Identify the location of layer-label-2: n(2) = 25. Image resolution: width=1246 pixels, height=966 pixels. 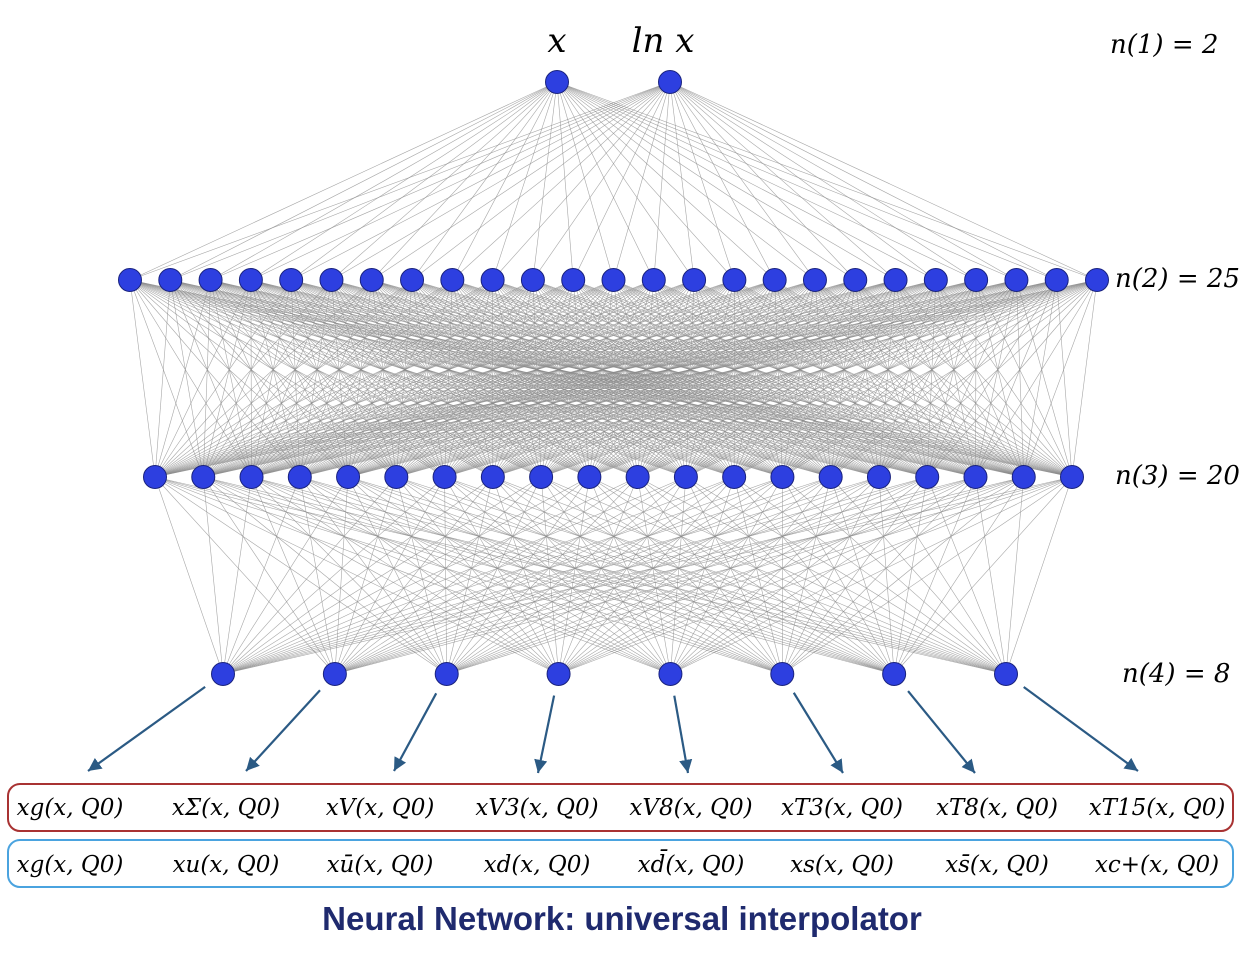
(1177, 279).